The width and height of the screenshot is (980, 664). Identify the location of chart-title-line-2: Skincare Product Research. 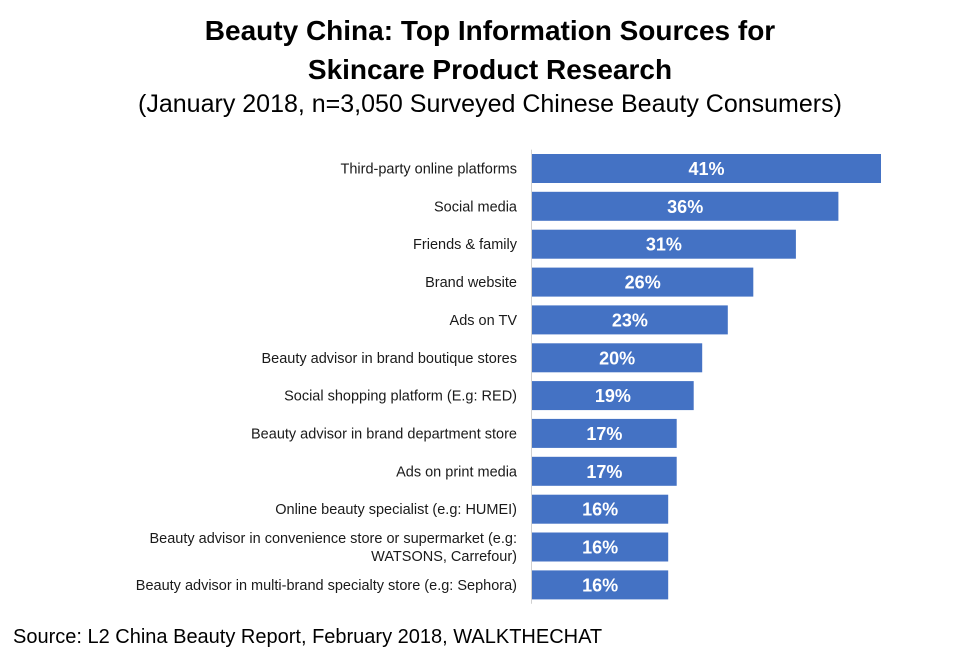
(490, 69).